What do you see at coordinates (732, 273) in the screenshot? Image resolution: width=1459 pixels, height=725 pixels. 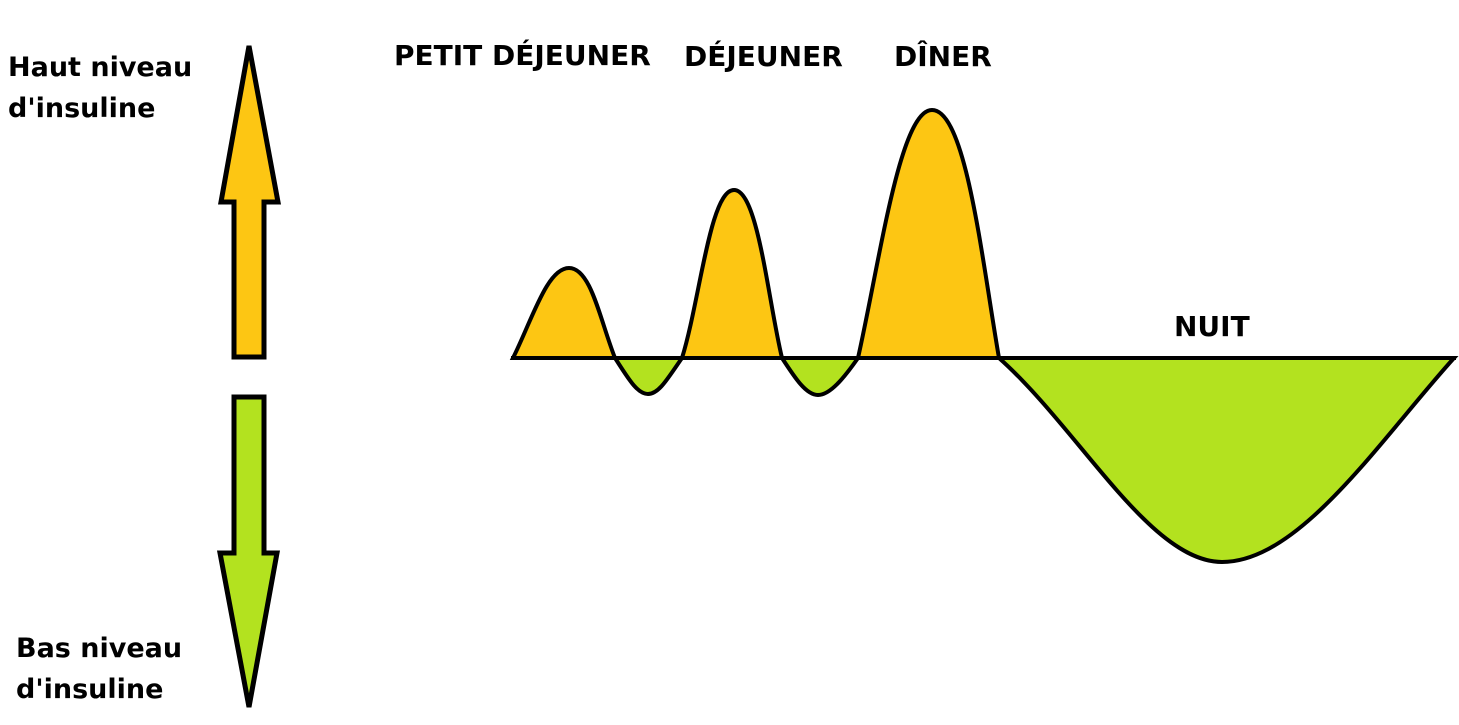 I see `lunch-peak` at bounding box center [732, 273].